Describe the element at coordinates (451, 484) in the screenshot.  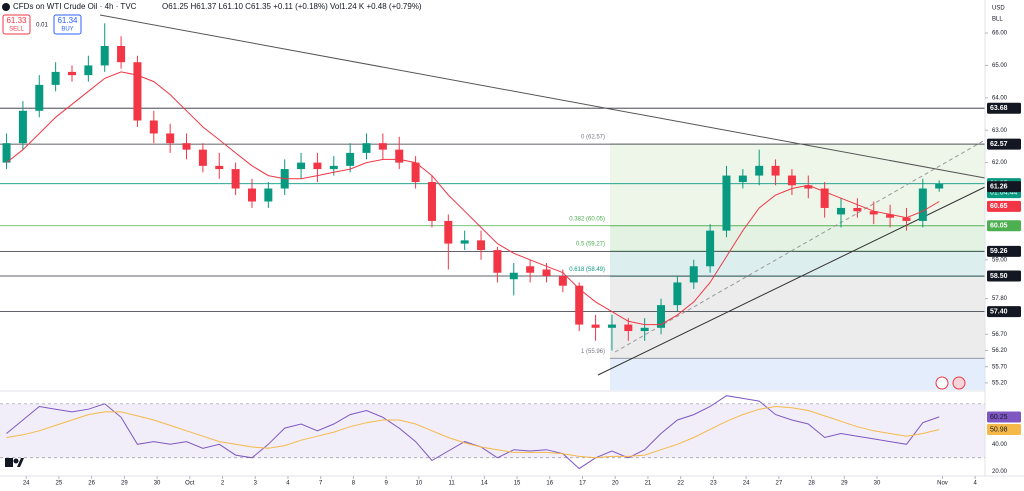
I see `x-tick-label: 11` at that location.